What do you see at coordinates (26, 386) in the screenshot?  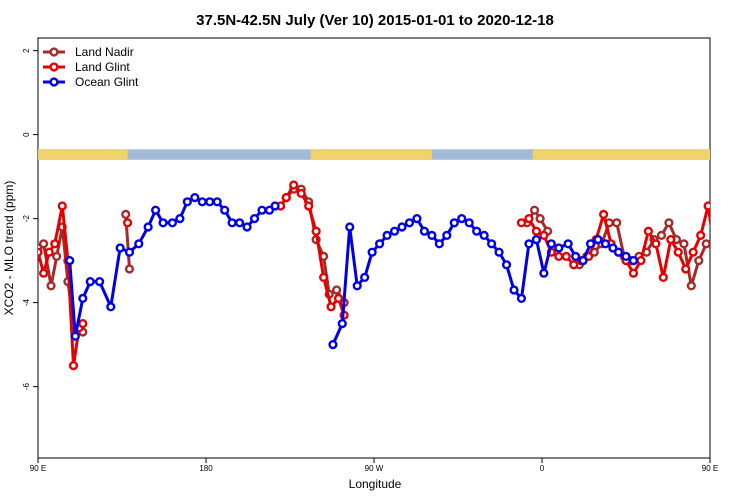 I see `y-tick-label: -6` at bounding box center [26, 386].